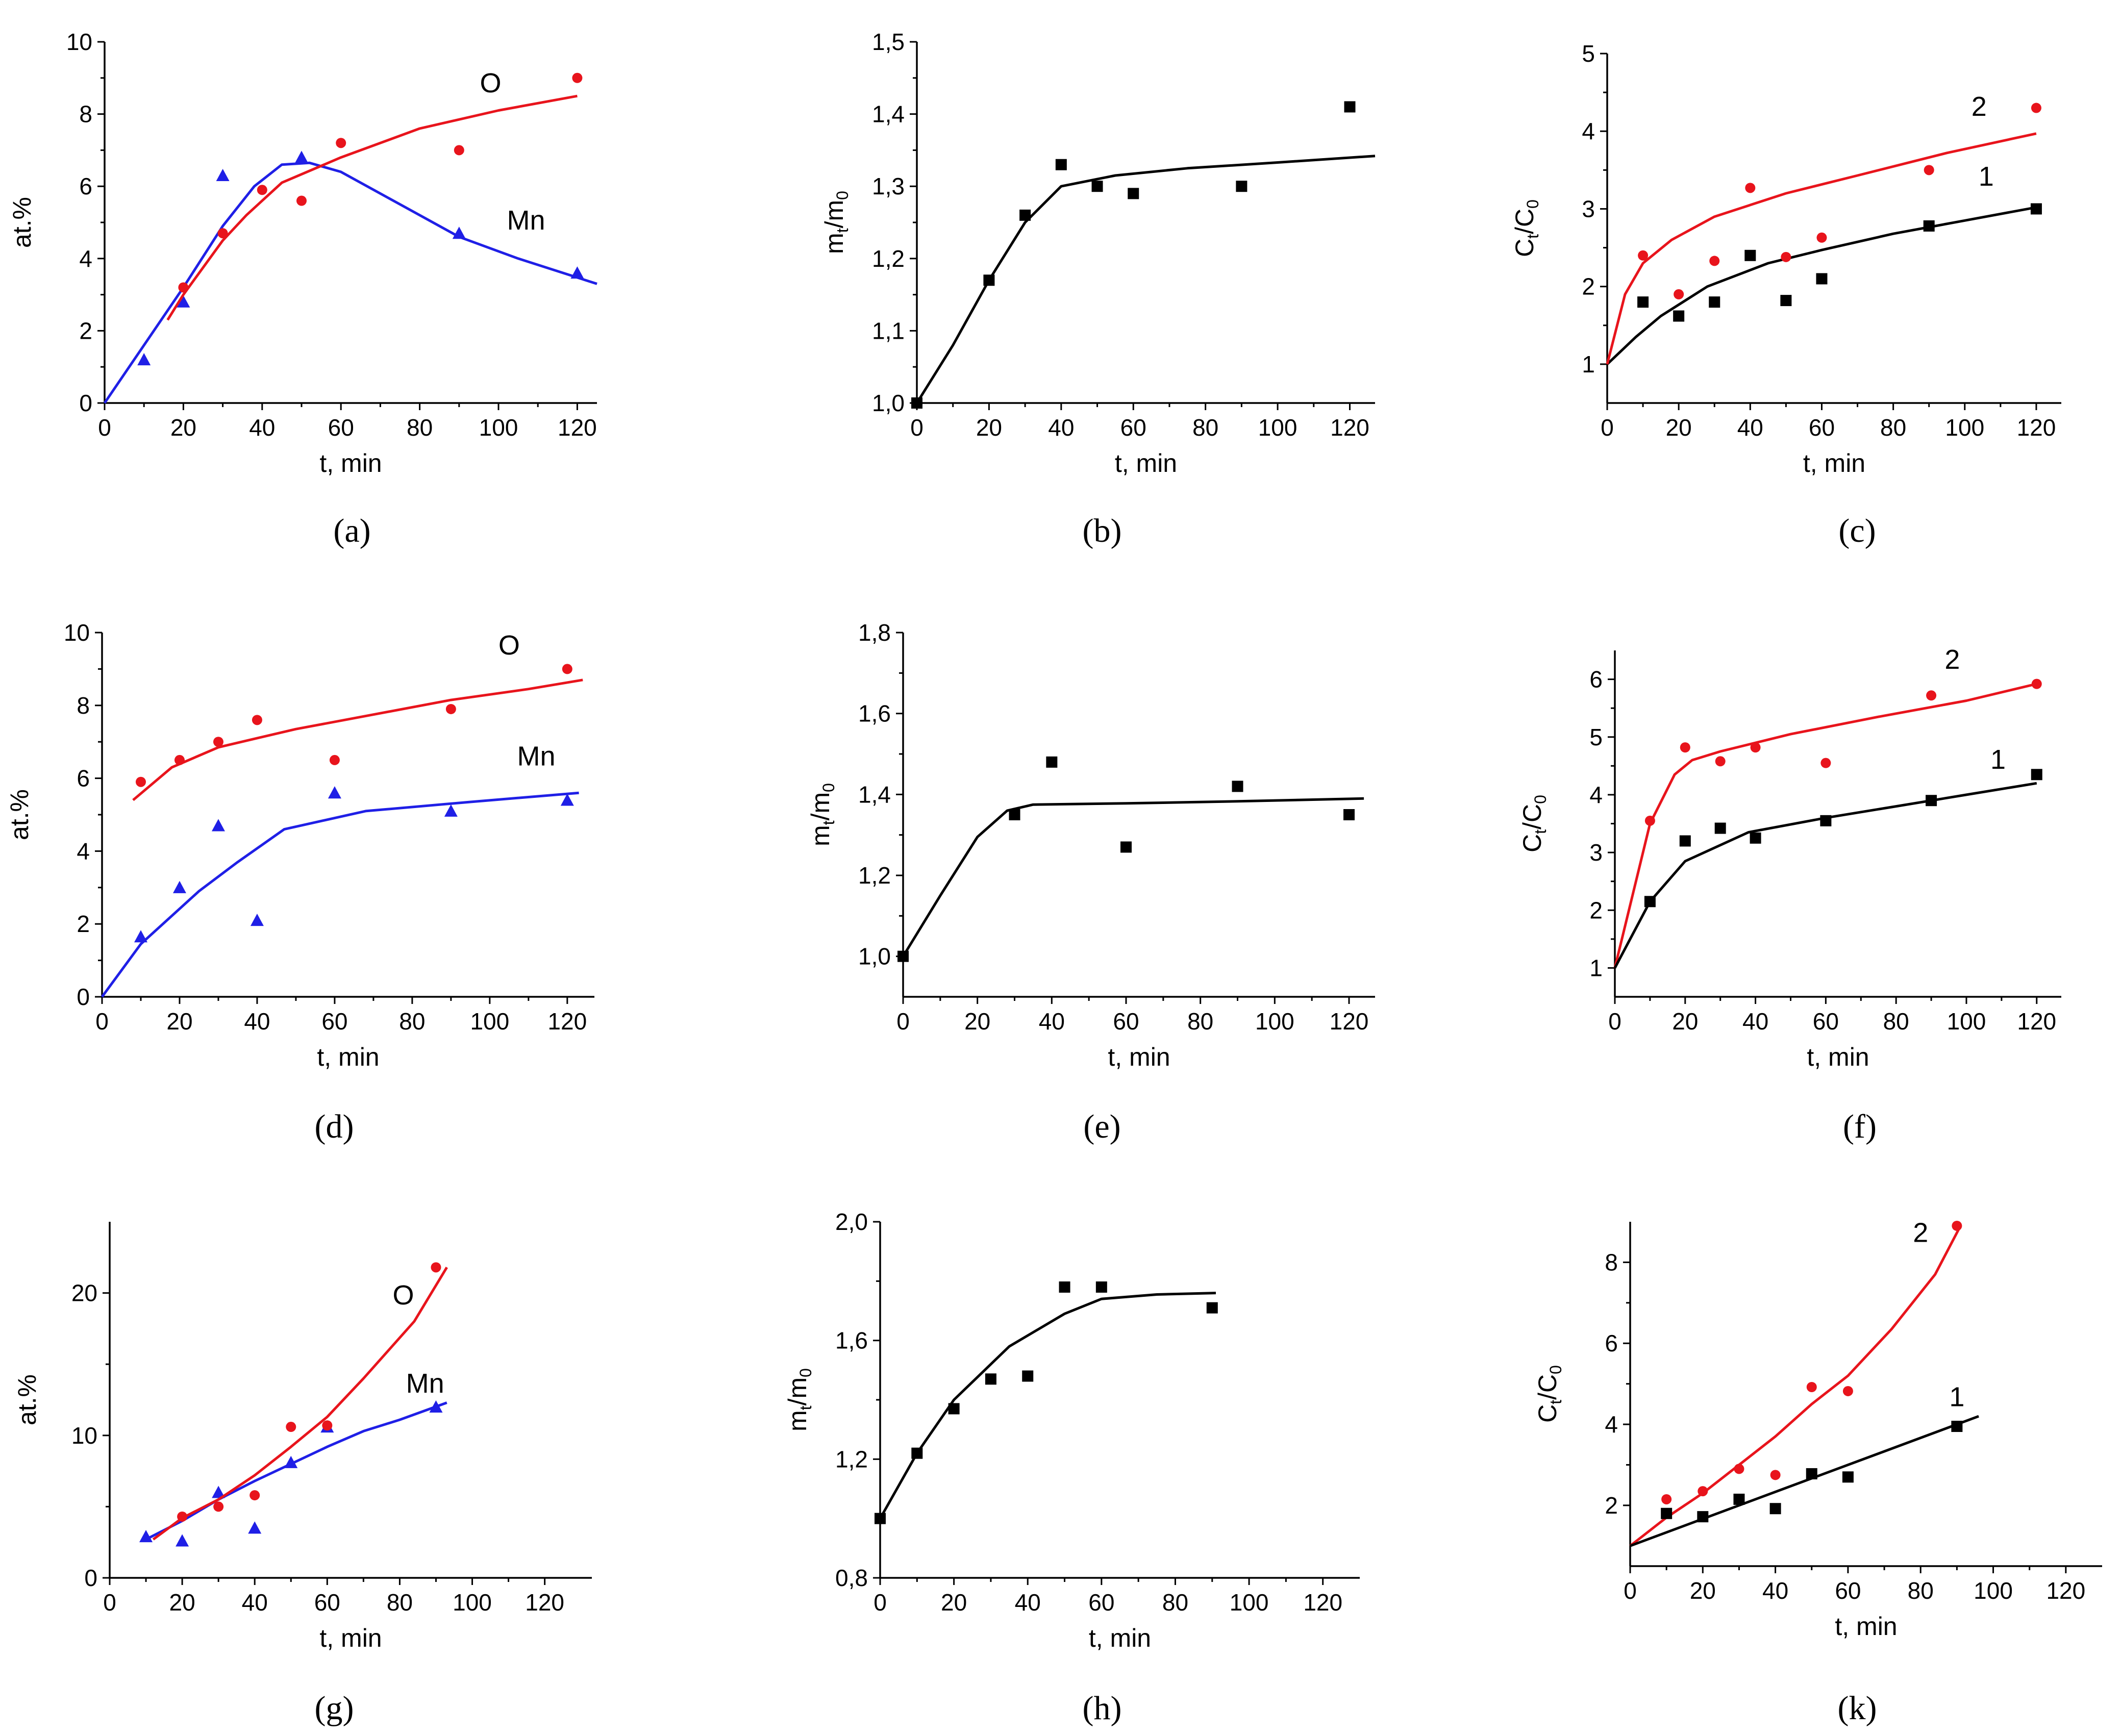 The image size is (2121, 1736). Describe the element at coordinates (526, 220) in the screenshot. I see `series-annotation: Mn` at that location.